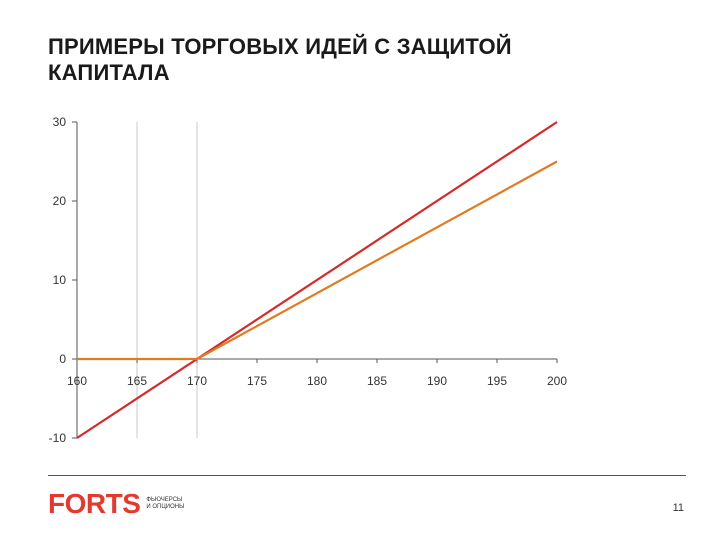 This screenshot has height=540, width=720. I want to click on slide-title: ПРИМЕРЫ ТОРГОВЫХ ИДЕЙ С ЗАЩИТОЙ КАПИТАЛА, so click(358, 60).